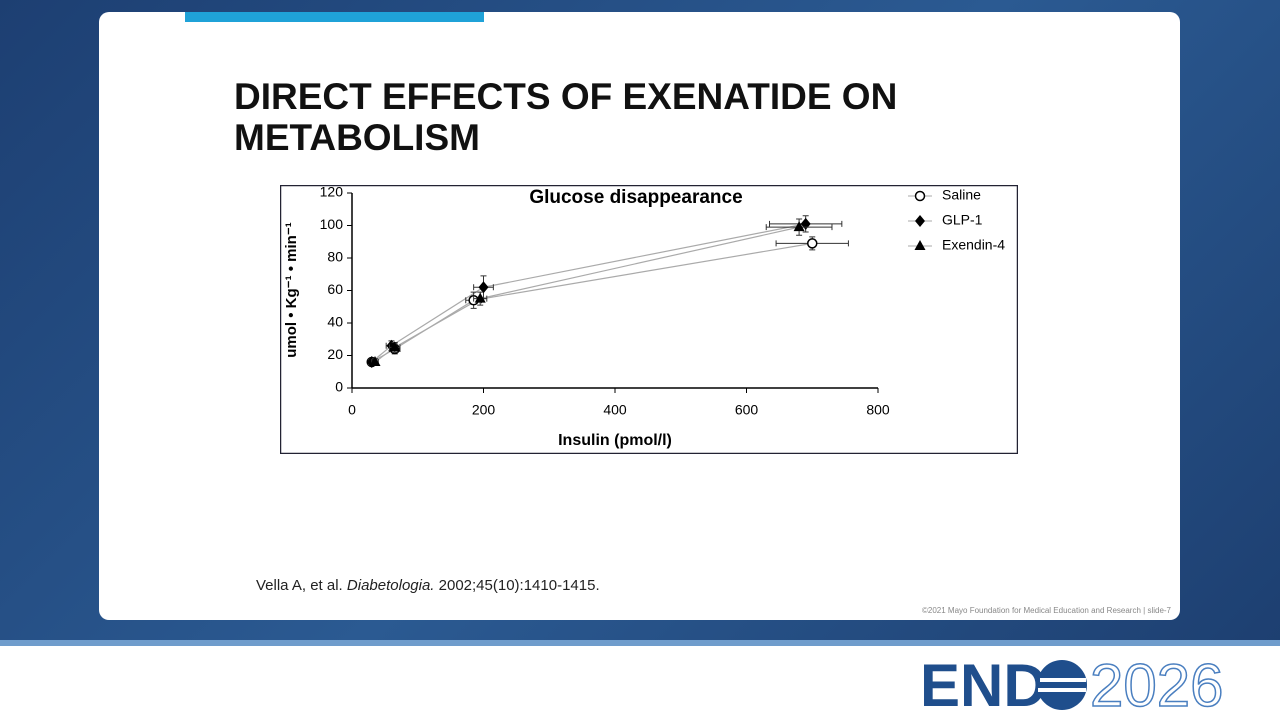 The width and height of the screenshot is (1280, 720). What do you see at coordinates (335, 322) in the screenshot?
I see `y-tick-label: 40` at bounding box center [335, 322].